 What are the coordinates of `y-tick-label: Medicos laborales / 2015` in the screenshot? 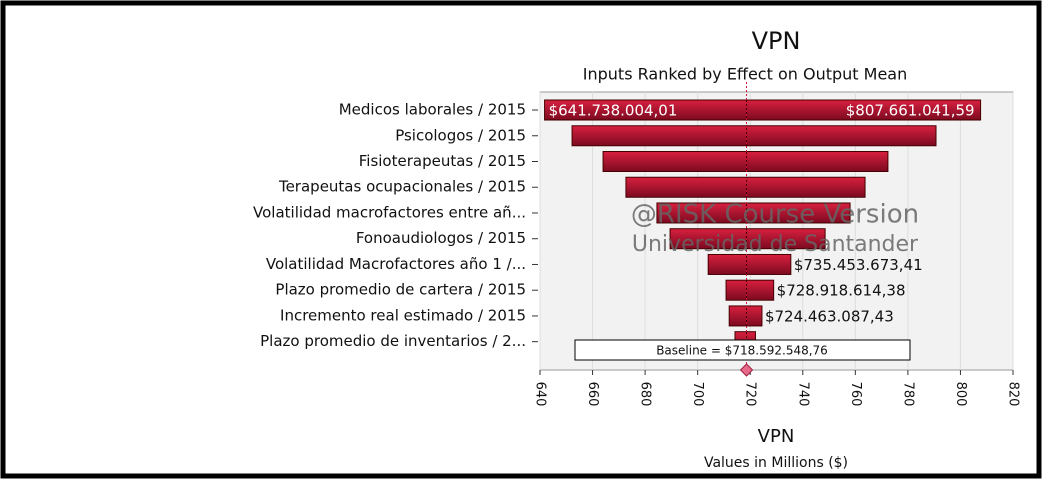 It's located at (432, 110).